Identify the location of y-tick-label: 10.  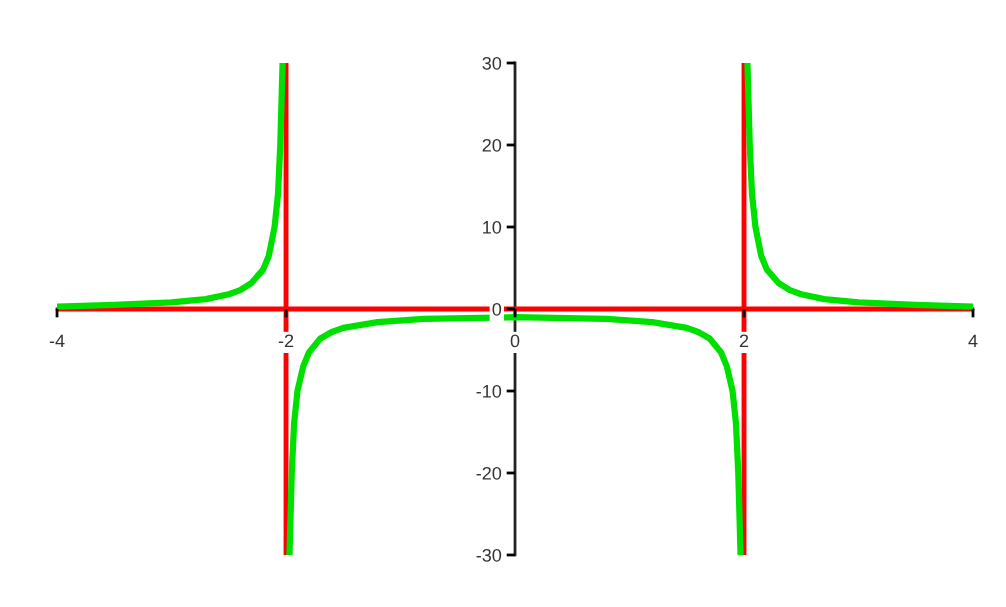
(492, 227).